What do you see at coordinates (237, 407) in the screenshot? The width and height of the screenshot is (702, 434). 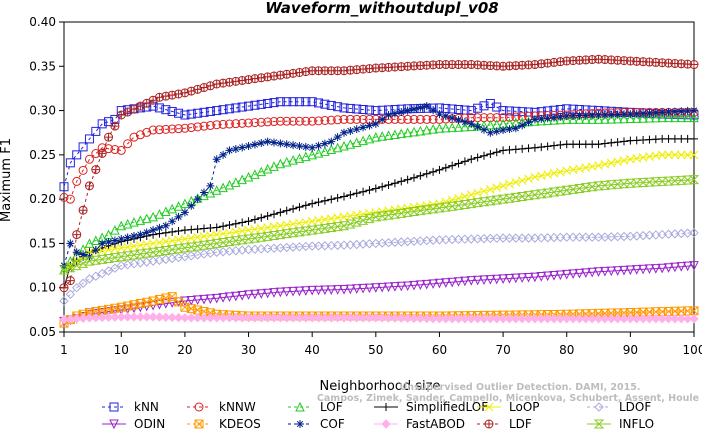 I see `legend-label: kNNW` at bounding box center [237, 407].